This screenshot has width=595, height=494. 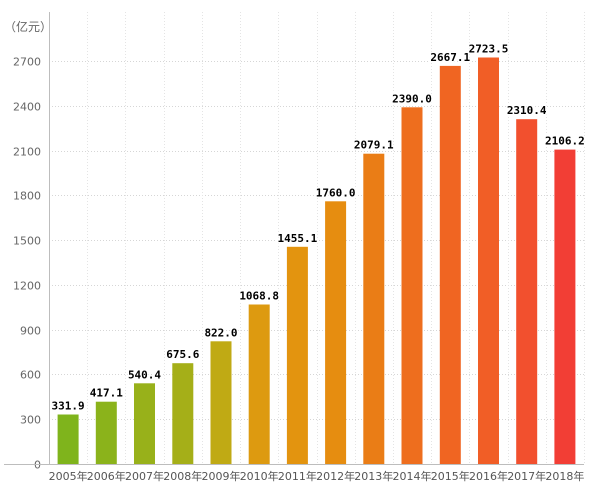 What do you see at coordinates (564, 476) in the screenshot?
I see `x-tick-label: 2018年` at bounding box center [564, 476].